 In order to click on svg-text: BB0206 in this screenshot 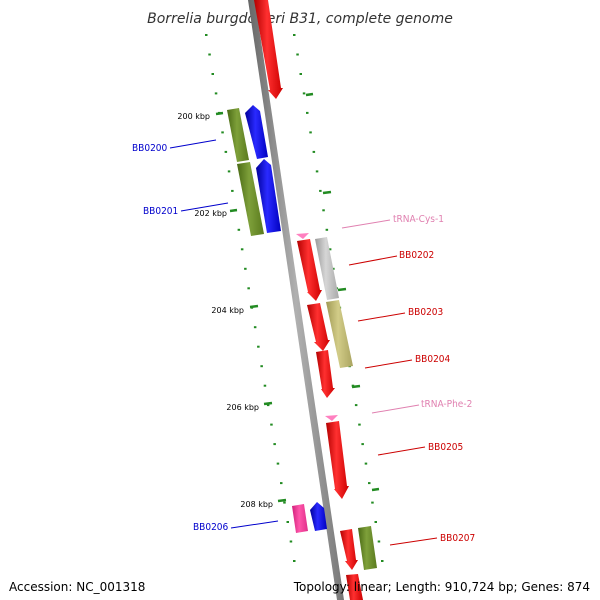, I will do `click(211, 527)`.